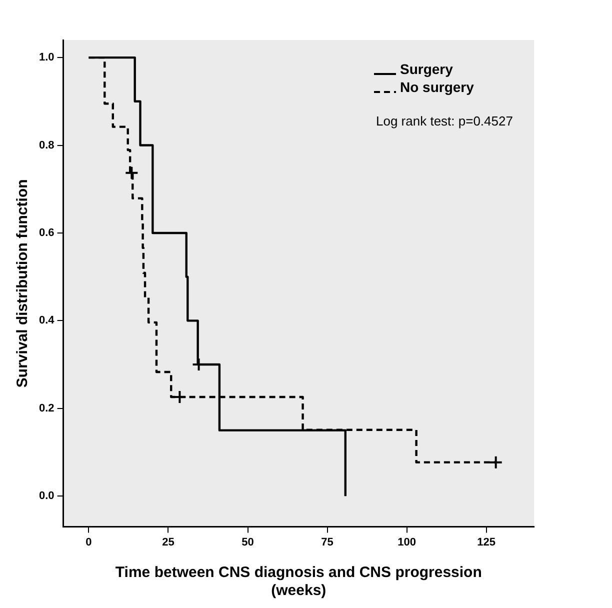 This screenshot has height=608, width=612. I want to click on x-axis-title: Time between CNS diagnosis and CNS progression (weeks), so click(298, 582).